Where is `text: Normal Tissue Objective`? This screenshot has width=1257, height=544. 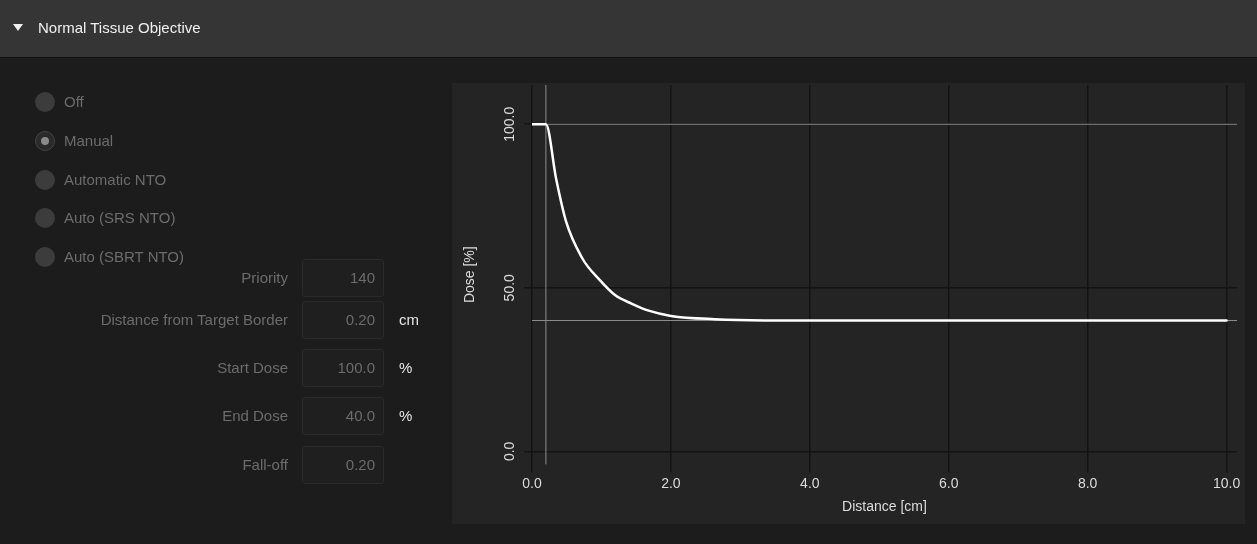
text: Normal Tissue Objective is located at coordinates (119, 27).